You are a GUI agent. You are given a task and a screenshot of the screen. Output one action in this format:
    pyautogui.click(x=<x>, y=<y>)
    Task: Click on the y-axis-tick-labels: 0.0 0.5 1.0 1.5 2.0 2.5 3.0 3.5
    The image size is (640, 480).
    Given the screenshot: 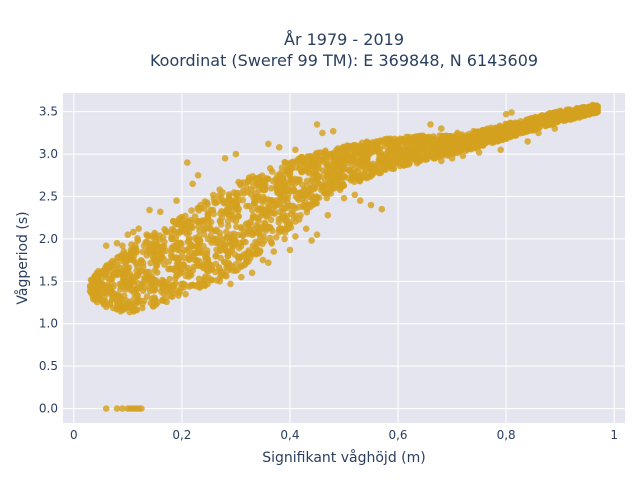 What is the action you would take?
    pyautogui.click(x=48, y=260)
    